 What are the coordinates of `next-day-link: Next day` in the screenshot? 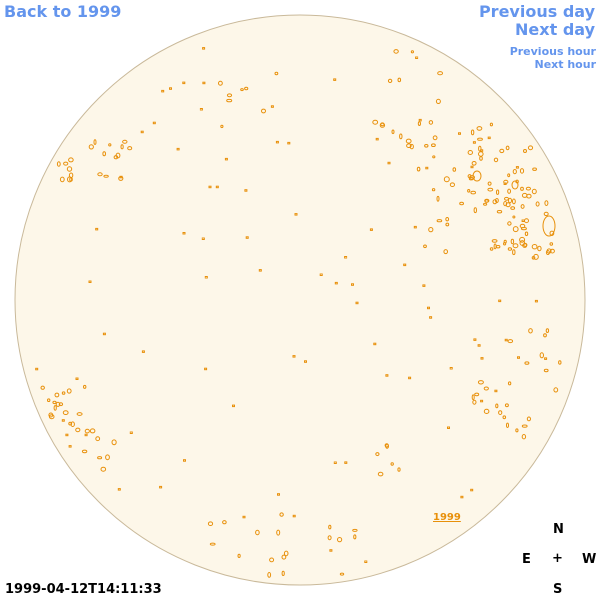 It's located at (555, 29).